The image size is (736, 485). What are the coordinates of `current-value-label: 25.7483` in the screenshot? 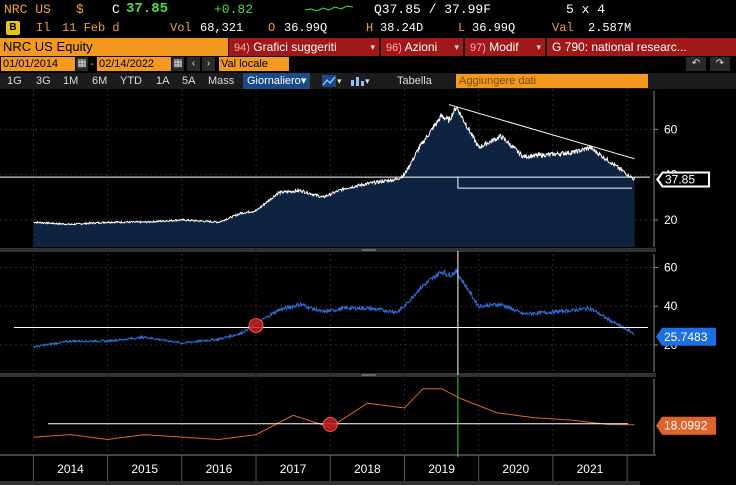 It's located at (686, 337).